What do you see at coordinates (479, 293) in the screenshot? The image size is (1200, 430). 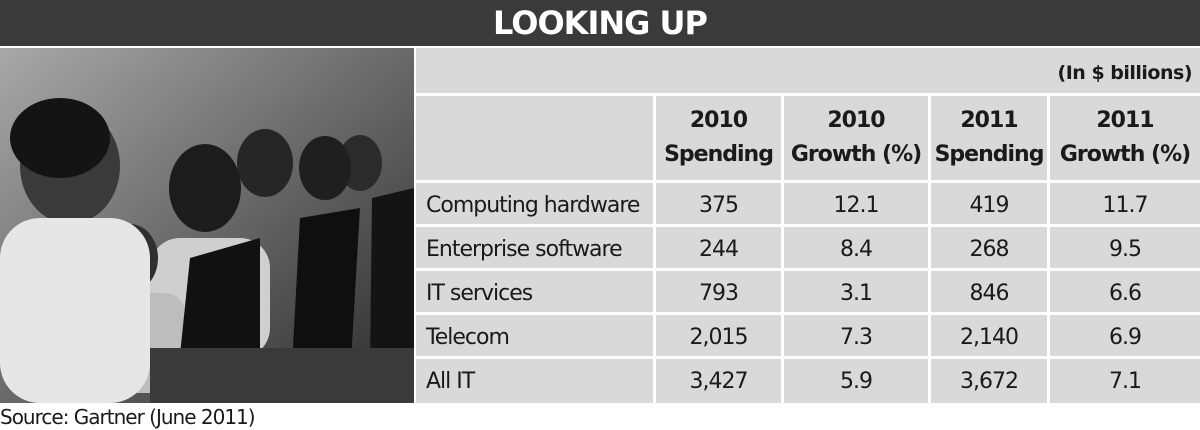 I see `row-label: IT services` at bounding box center [479, 293].